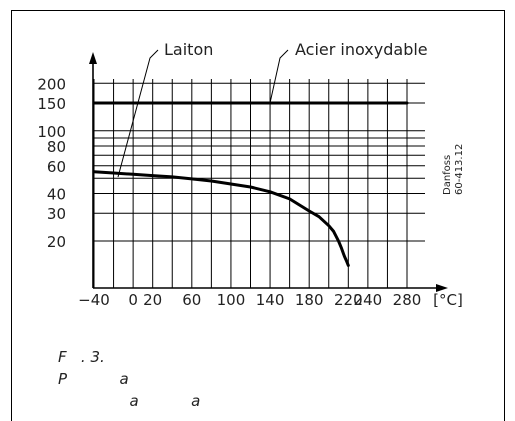 This screenshot has height=421, width=515. Describe the element at coordinates (368, 300) in the screenshot. I see `x-tick-label: 240` at that location.